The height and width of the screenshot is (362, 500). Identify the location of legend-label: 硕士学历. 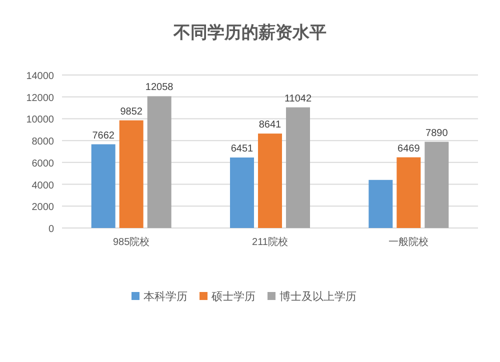
(233, 296).